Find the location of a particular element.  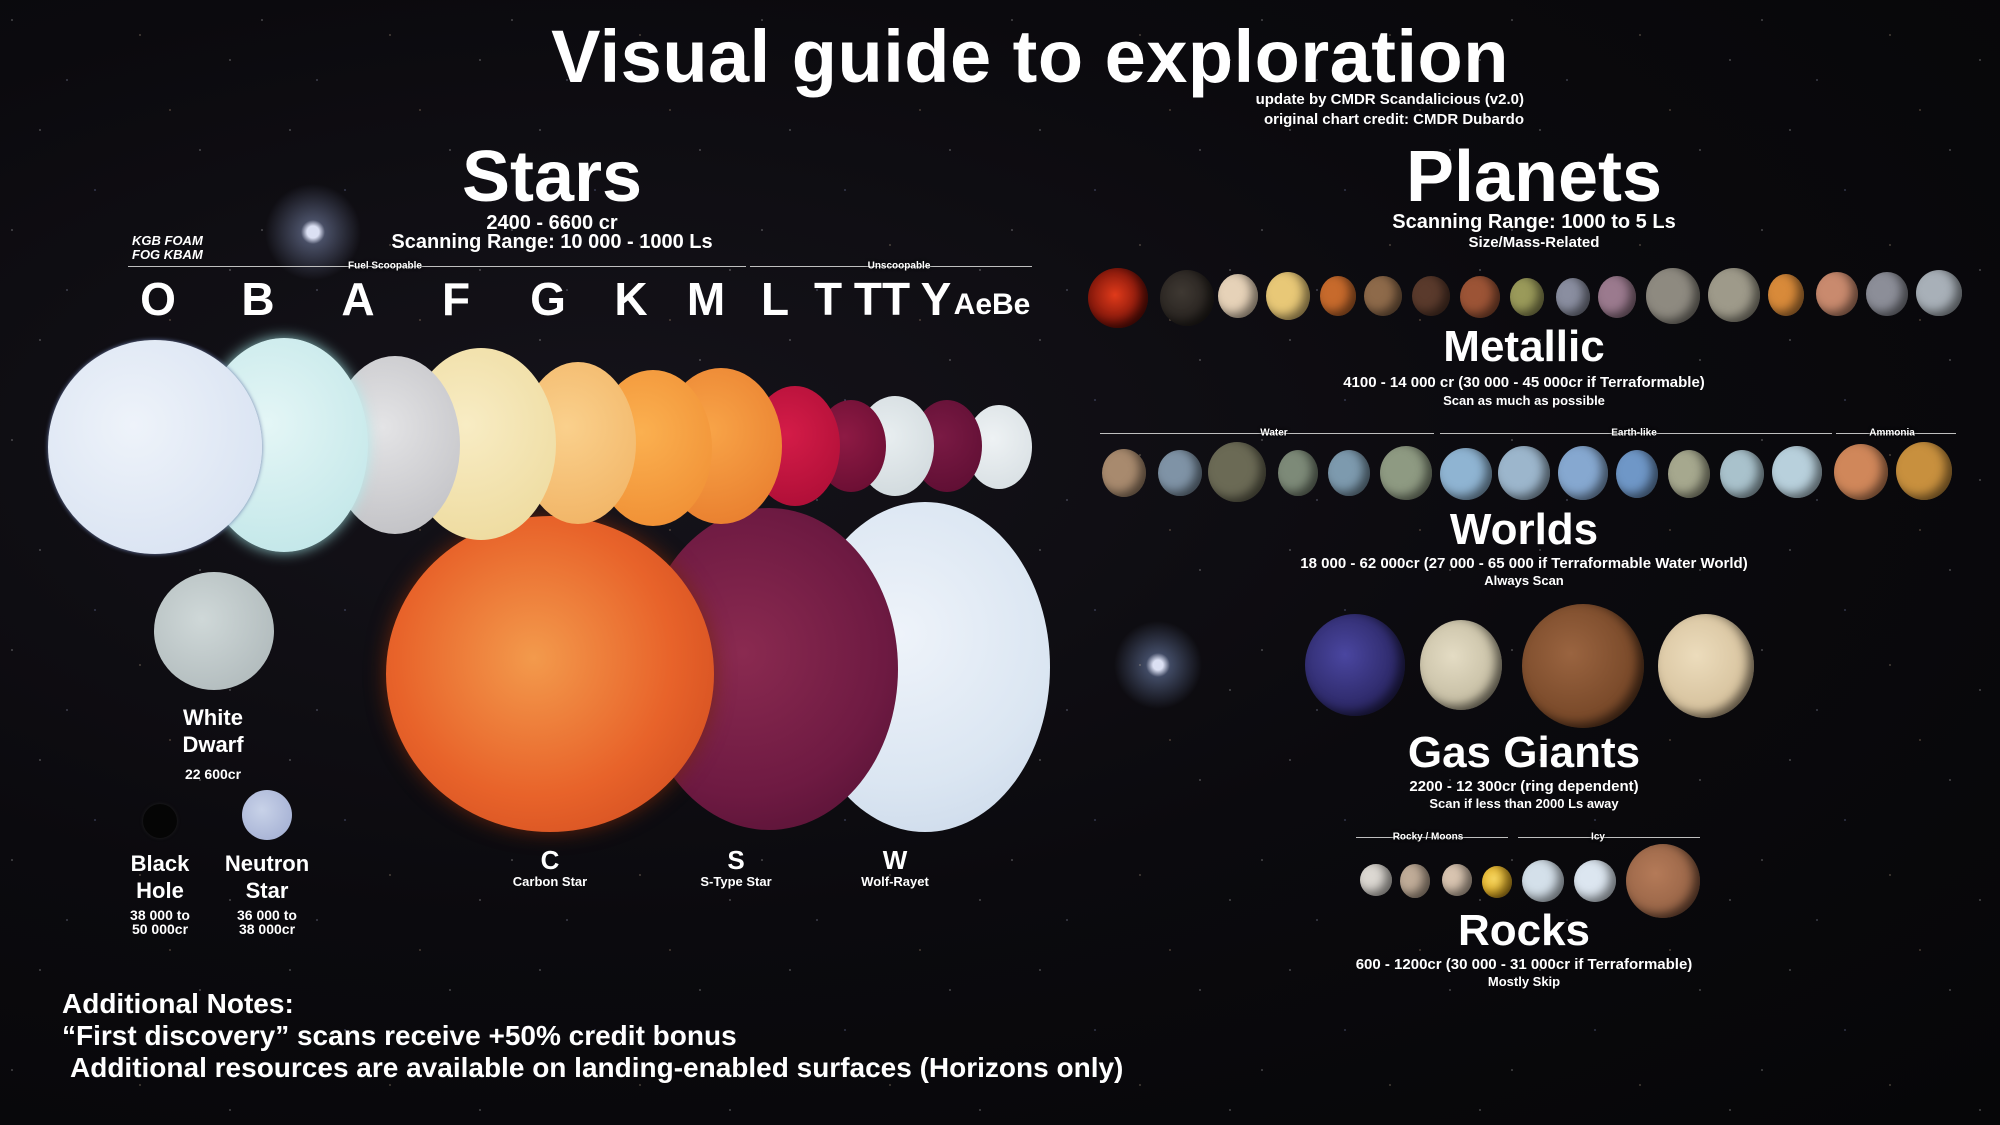

star-o is located at coordinates (155, 447).